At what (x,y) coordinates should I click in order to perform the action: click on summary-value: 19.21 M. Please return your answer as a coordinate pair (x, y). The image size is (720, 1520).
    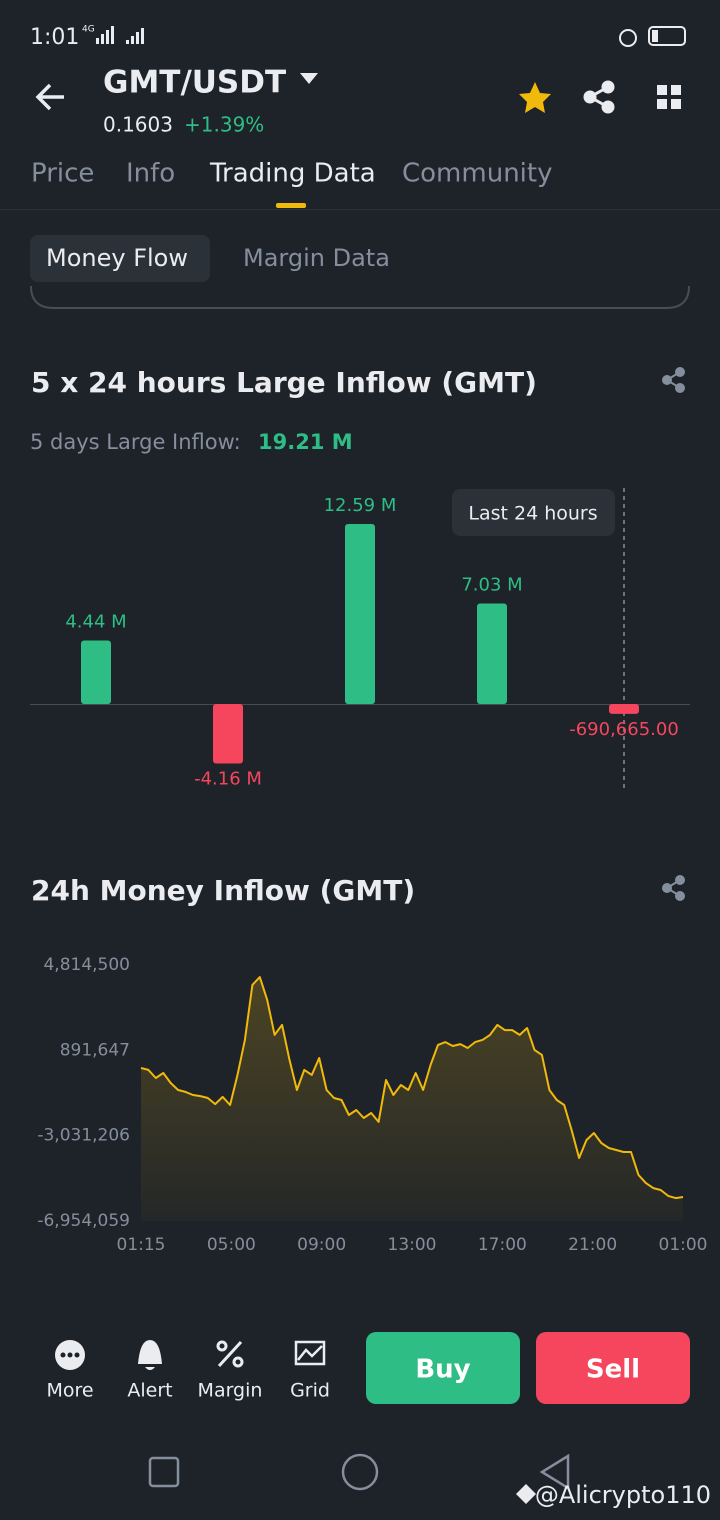
    Looking at the image, I should click on (305, 442).